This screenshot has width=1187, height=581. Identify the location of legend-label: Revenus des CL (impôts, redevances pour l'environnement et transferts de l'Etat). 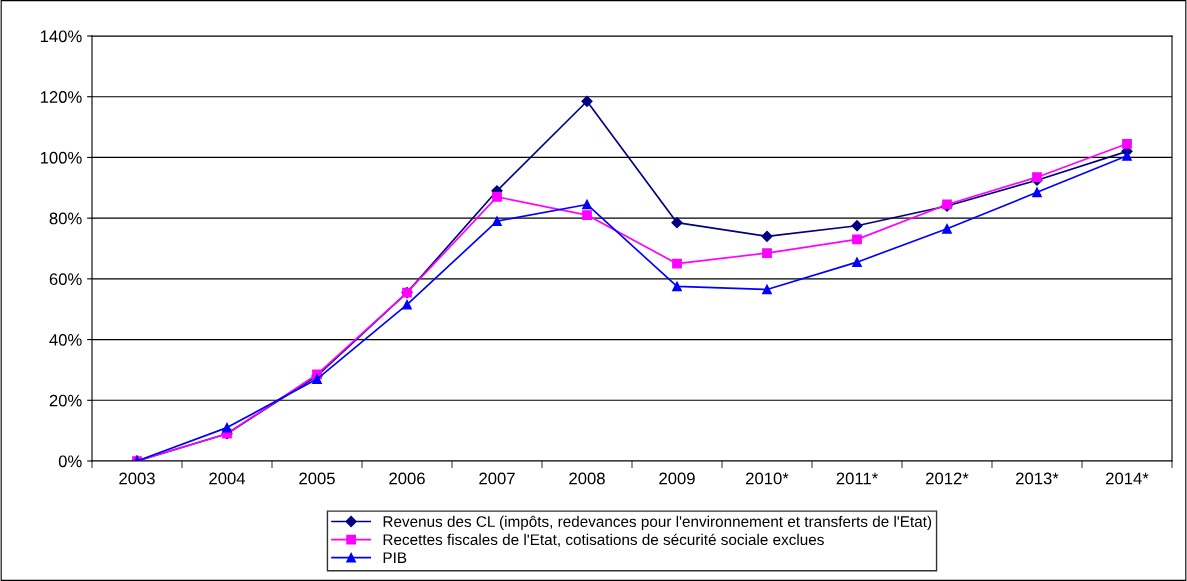
(657, 523).